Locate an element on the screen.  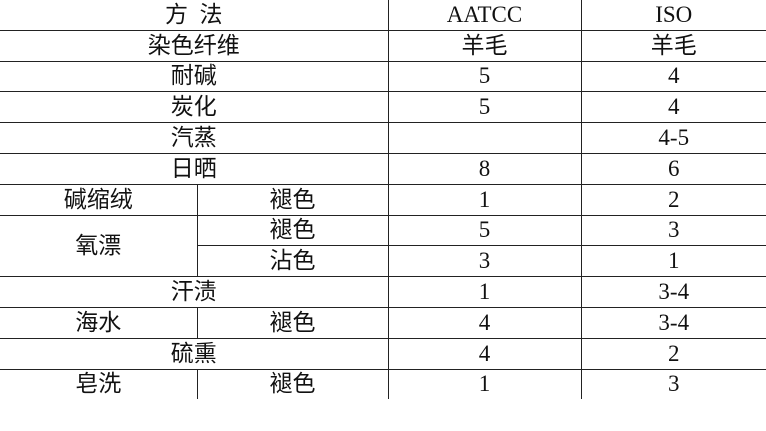
table-row: 碱缩绒 褪色 1 2 is located at coordinates (383, 200).